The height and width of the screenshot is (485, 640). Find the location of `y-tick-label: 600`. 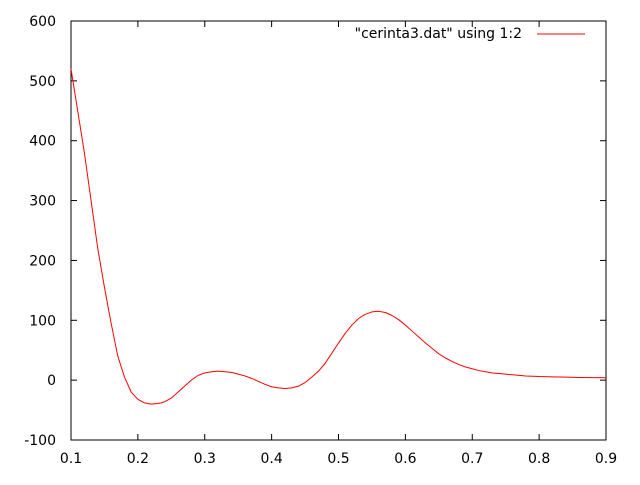

y-tick-label: 600 is located at coordinates (42, 22).